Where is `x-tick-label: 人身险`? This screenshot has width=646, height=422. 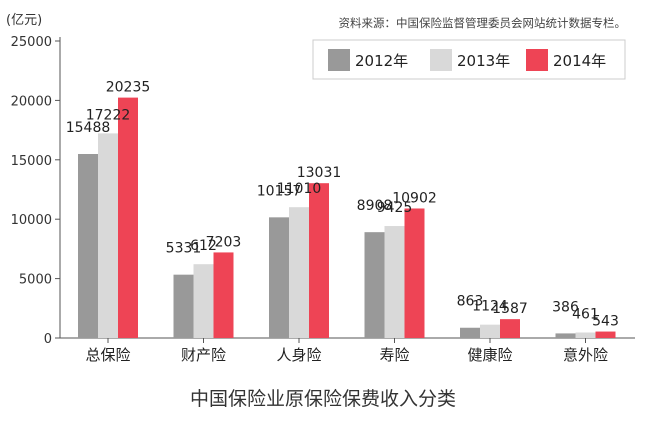
x-tick-label: 人身险 is located at coordinates (298, 355).